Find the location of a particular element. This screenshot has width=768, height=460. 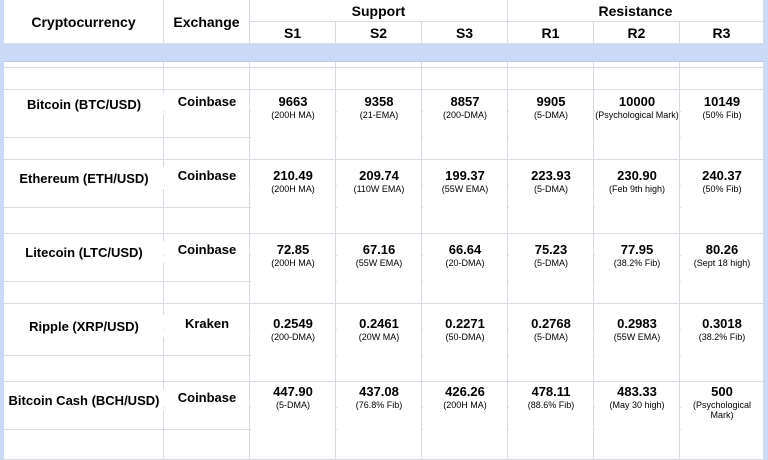

level-value: 230.90 is located at coordinates (637, 175).